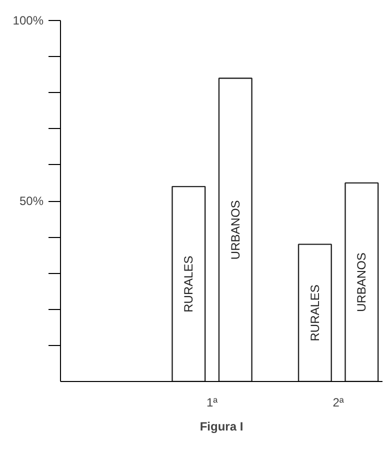 The width and height of the screenshot is (387, 451). What do you see at coordinates (338, 403) in the screenshot?
I see `x-tick-label: 2ª` at bounding box center [338, 403].